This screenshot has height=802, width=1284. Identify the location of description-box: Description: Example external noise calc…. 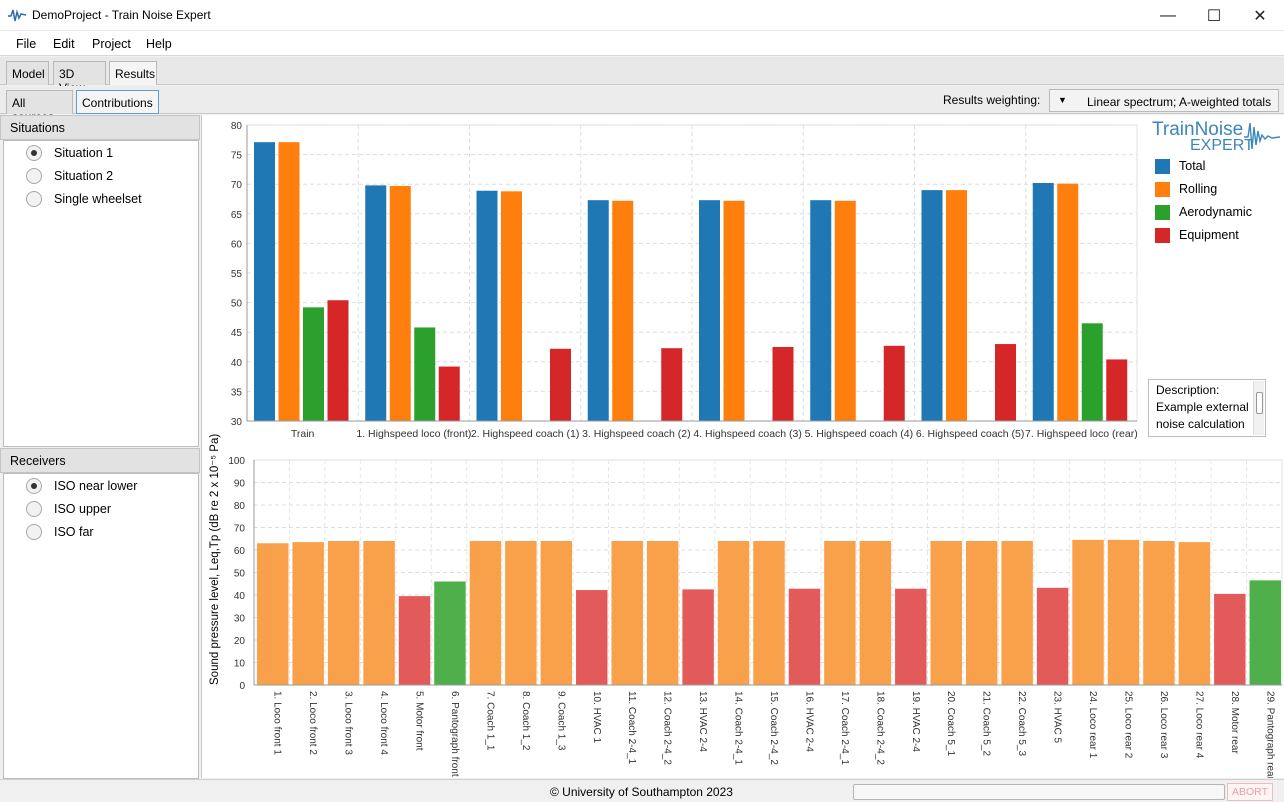
(1207, 408).